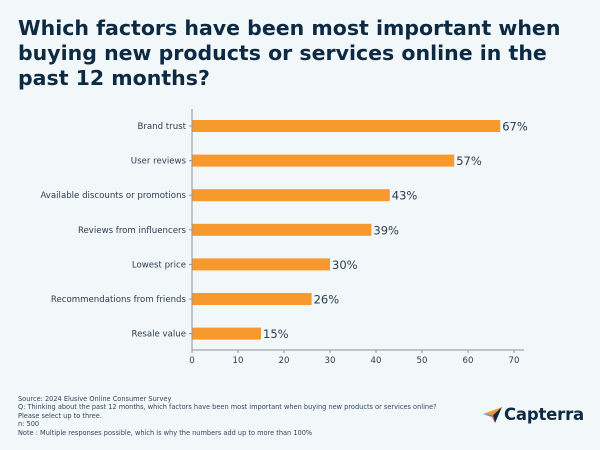  I want to click on bar-group: Reviews from influencers 39%, so click(238, 230).